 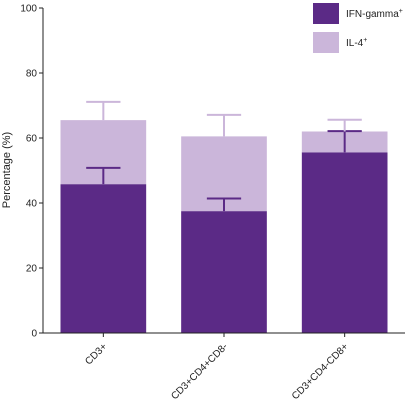 I want to click on y-tick-label-60: 60, so click(x=32, y=139).